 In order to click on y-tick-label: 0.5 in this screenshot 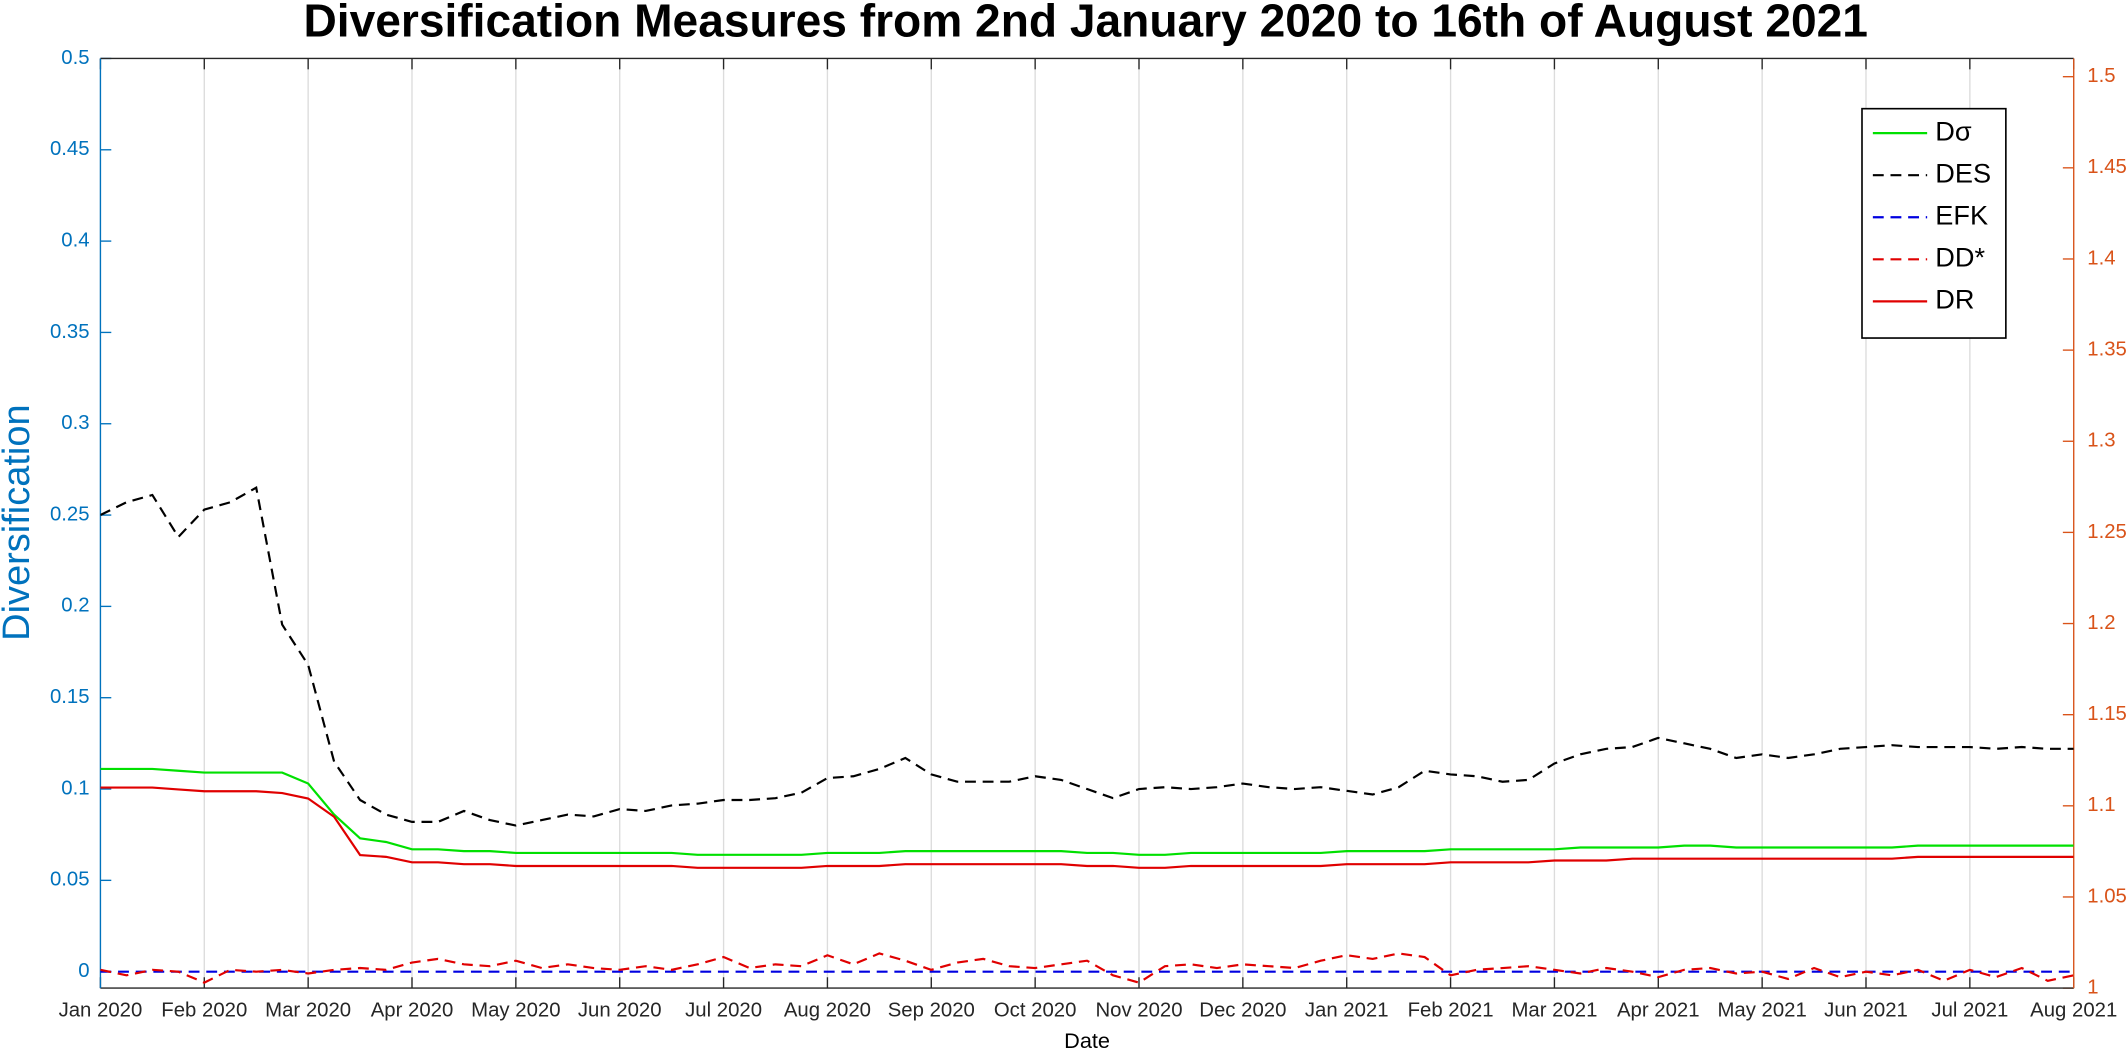, I will do `click(75, 58)`.